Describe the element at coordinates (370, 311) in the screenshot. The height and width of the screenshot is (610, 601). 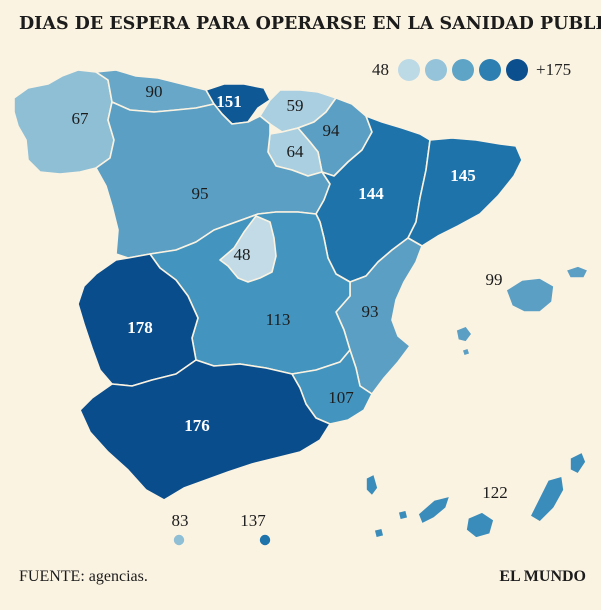
I see `label-valencia: 93` at that location.